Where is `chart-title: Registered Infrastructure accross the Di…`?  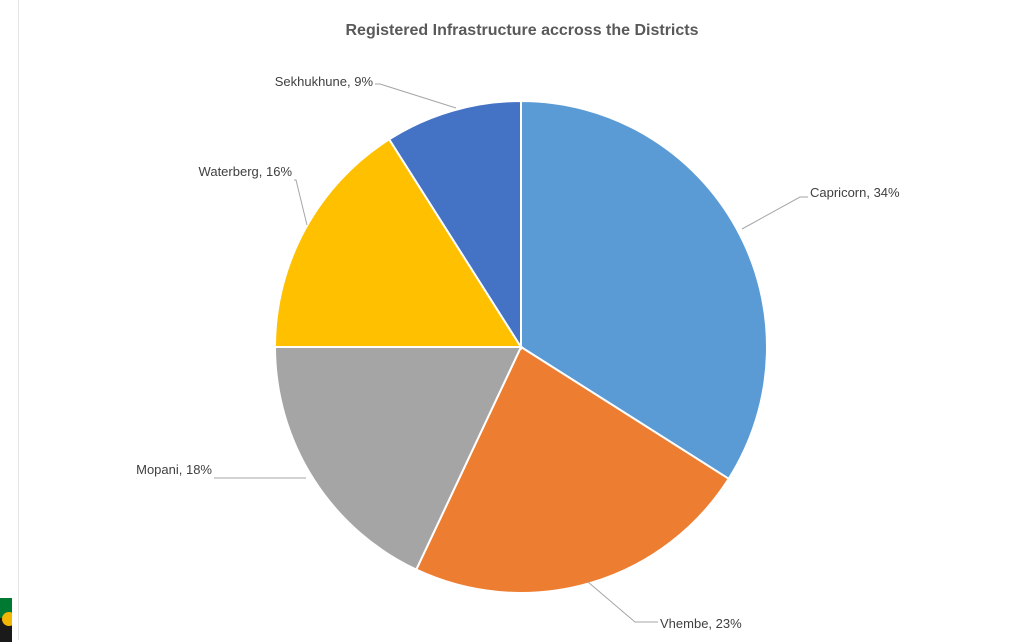
chart-title: Registered Infrastructure accross the Di… is located at coordinates (522, 30).